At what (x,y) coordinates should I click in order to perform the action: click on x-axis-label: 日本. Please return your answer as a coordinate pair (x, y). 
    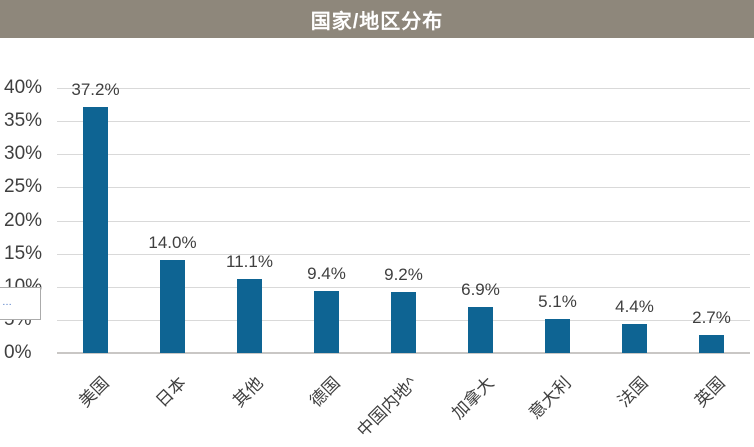
    Looking at the image, I should click on (170, 392).